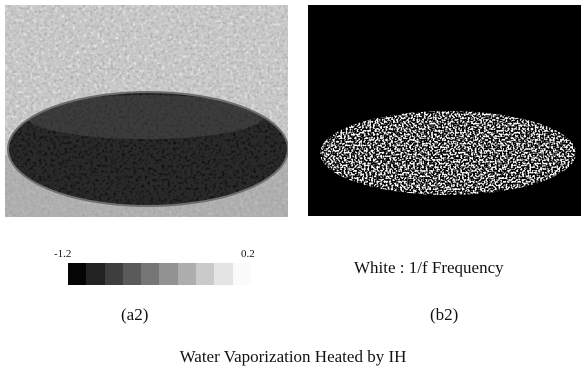 Image resolution: width=586 pixels, height=371 pixels. Describe the element at coordinates (429, 267) in the screenshot. I see `legend-b2: White : 1/f Frequency` at that location.